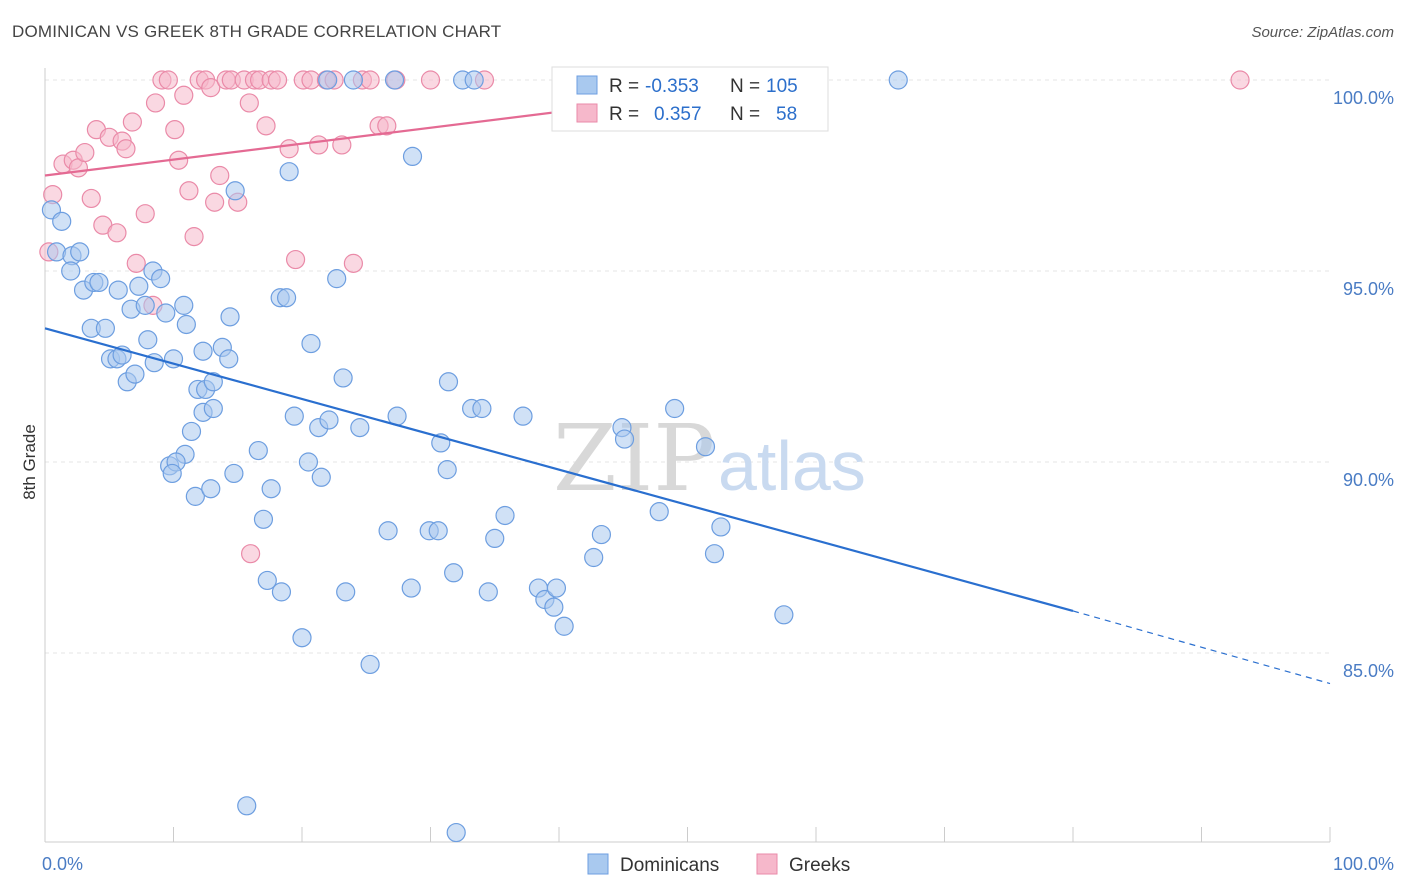  Describe the element at coordinates (669, 865) in the screenshot. I see `bottom-legend-label-dominicans: Dominicans` at that location.